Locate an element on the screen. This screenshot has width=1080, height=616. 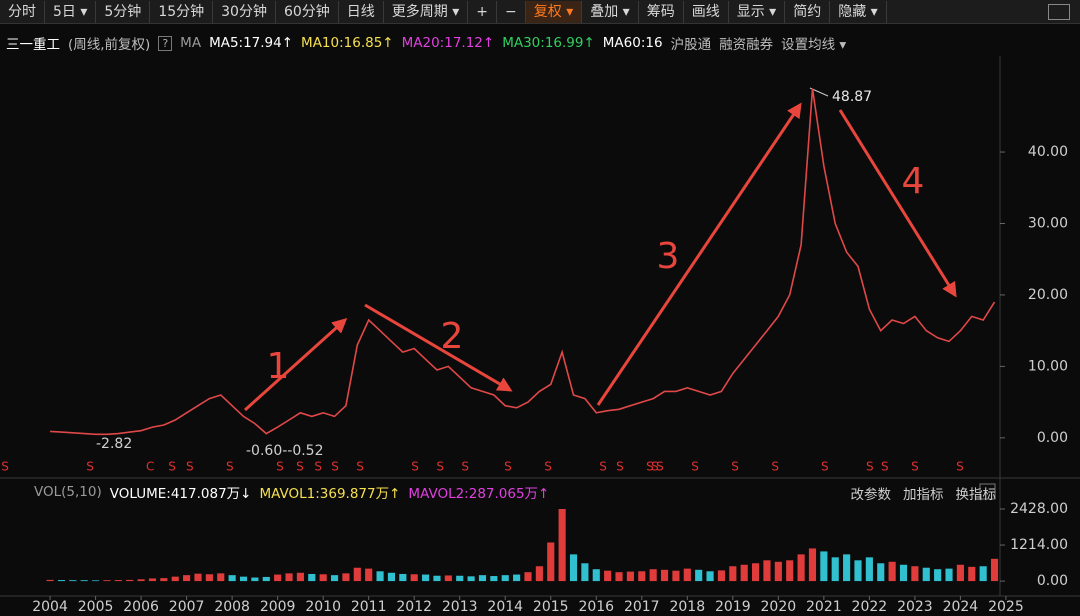
toolbar-button: 日线 is located at coordinates (361, 11).